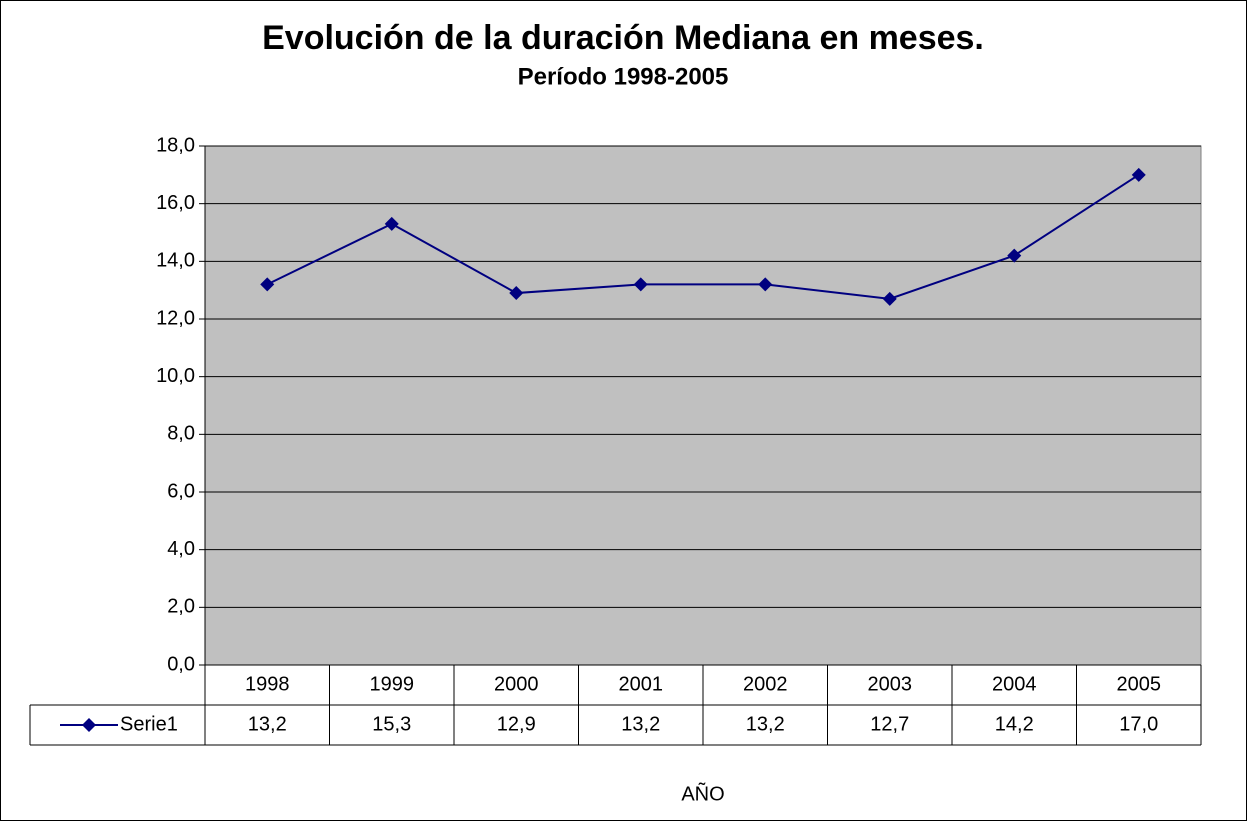  Describe the element at coordinates (181, 491) in the screenshot. I see `y-tick-label: 6,0` at that location.